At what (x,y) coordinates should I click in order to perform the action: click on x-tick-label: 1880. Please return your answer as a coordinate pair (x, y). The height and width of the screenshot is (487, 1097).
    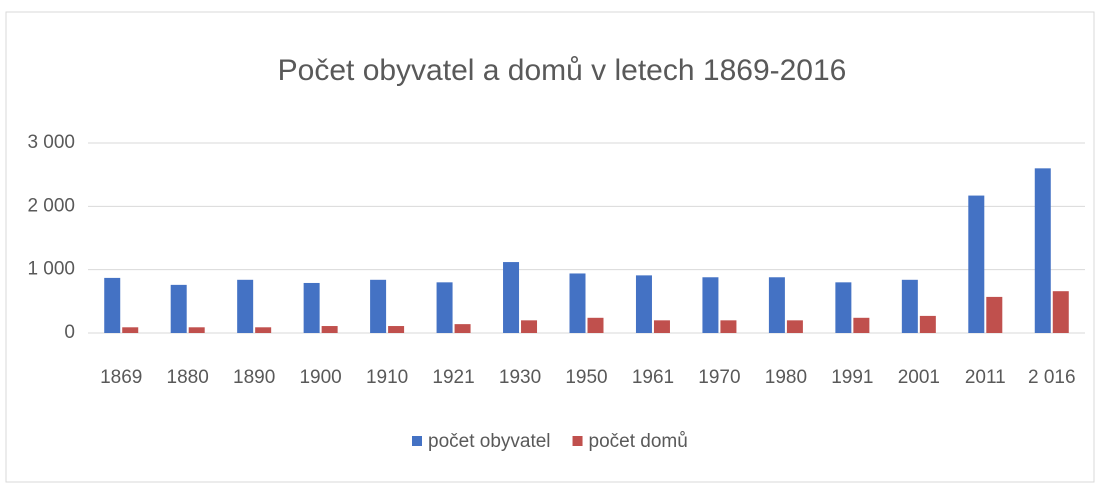
    Looking at the image, I should click on (188, 377).